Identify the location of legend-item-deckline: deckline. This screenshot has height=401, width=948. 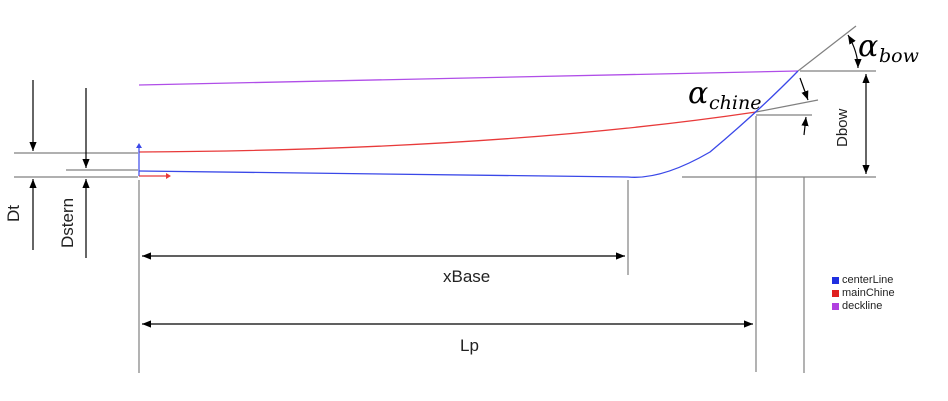
(863, 306).